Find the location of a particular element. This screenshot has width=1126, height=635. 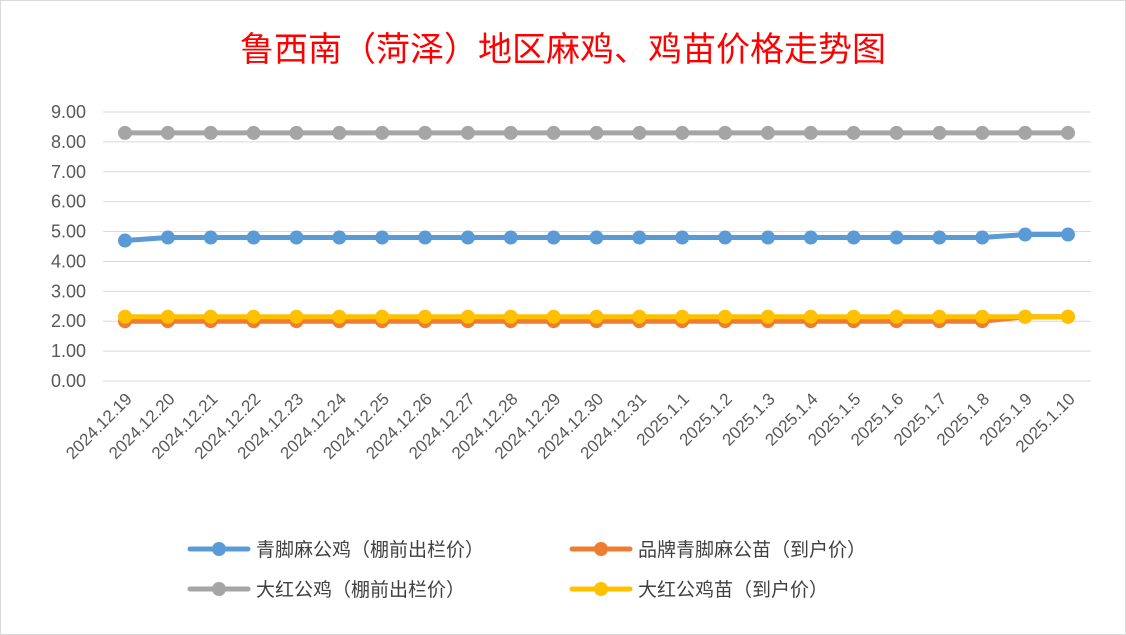

legend-item: 青脚麻公鸡（棚前出栏价） is located at coordinates (335, 550).